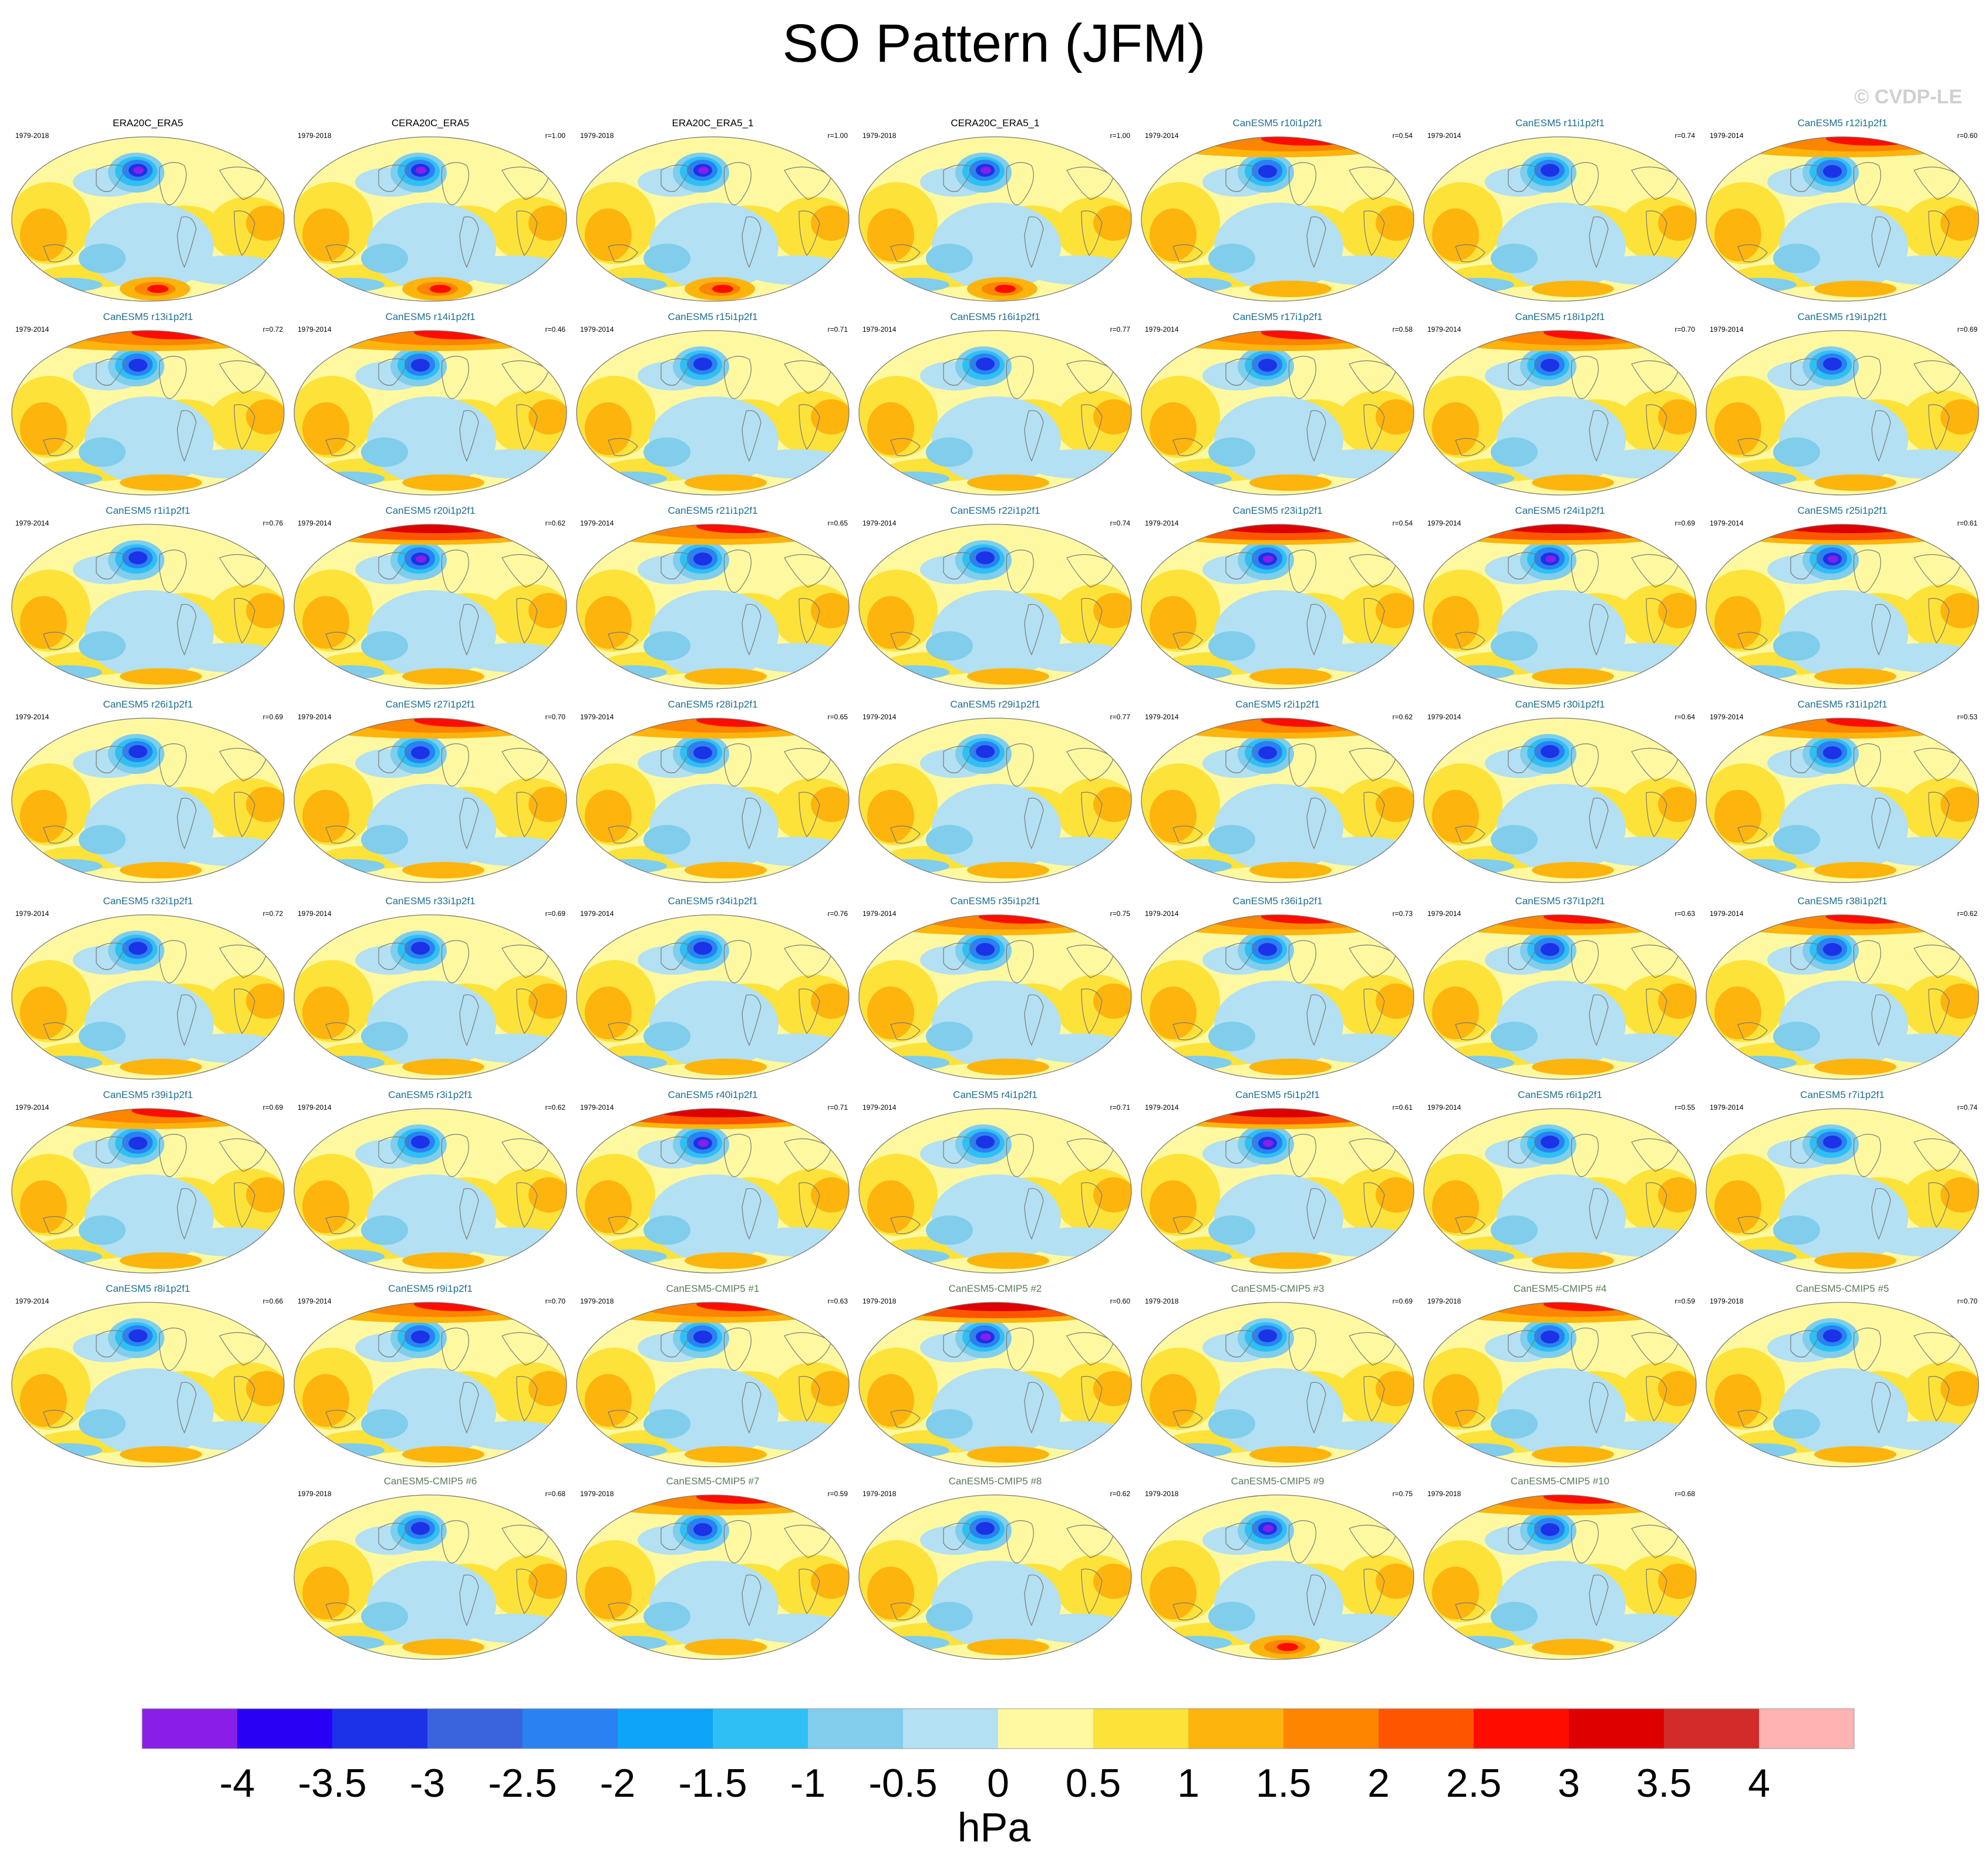  I want to click on map-panel: ERA20C_ERA5 1979-2018, so click(148, 214).